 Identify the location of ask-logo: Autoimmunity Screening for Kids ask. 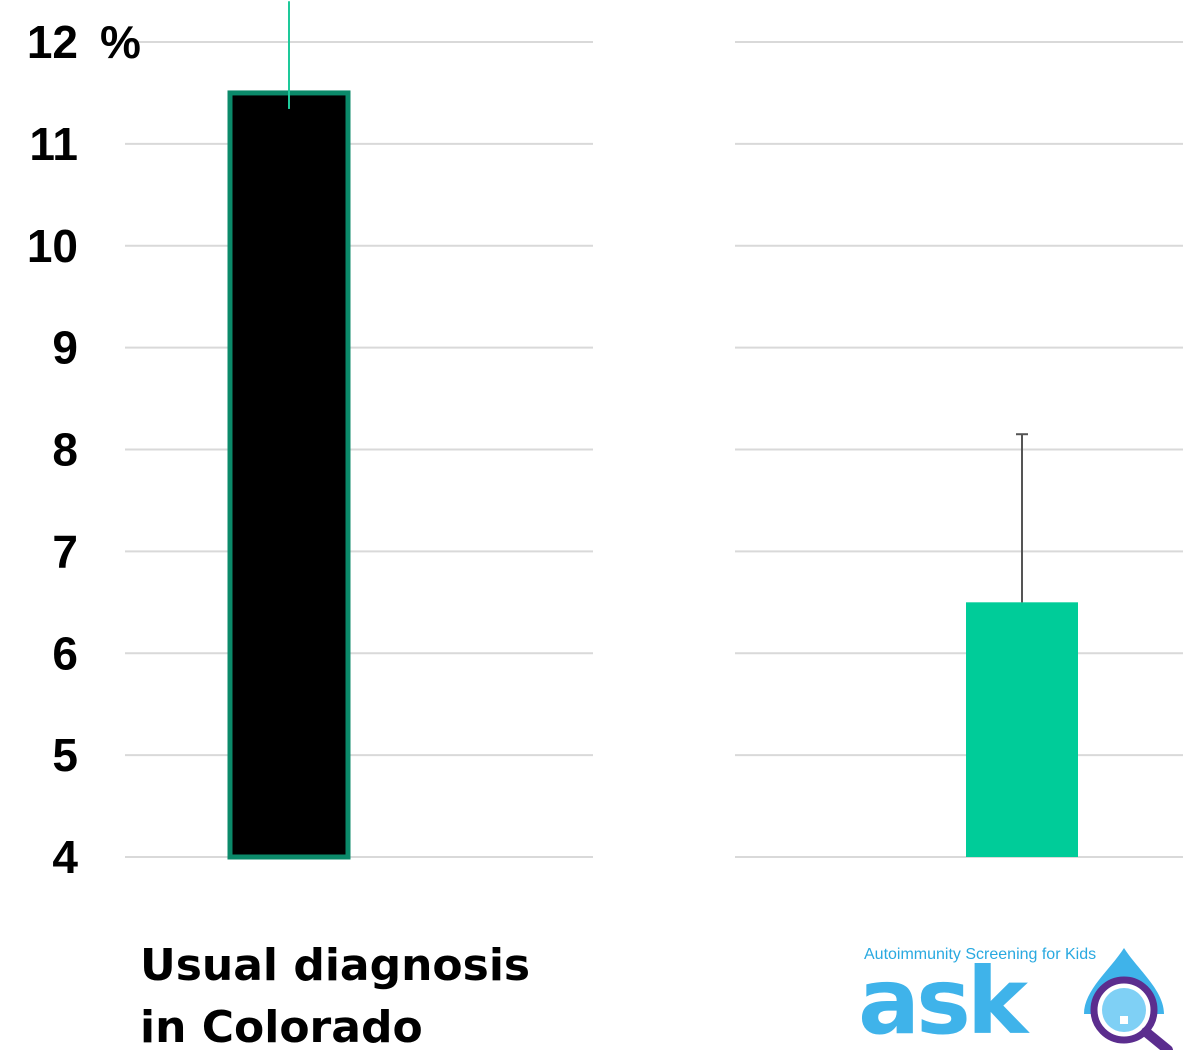
(1020, 995).